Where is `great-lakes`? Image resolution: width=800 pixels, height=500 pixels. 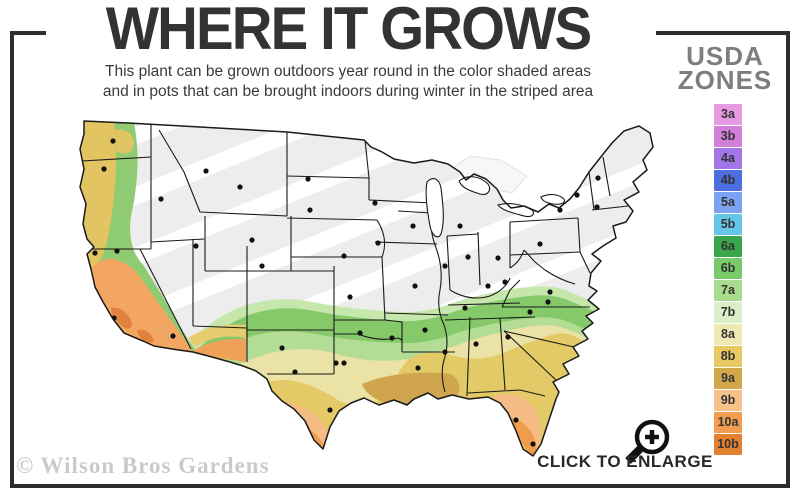
great-lakes is located at coordinates (495, 207).